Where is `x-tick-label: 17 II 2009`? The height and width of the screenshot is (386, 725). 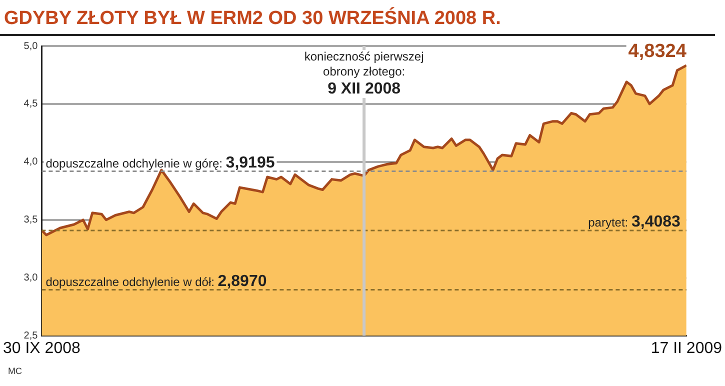 x-tick-label: 17 II 2009 is located at coordinates (686, 348).